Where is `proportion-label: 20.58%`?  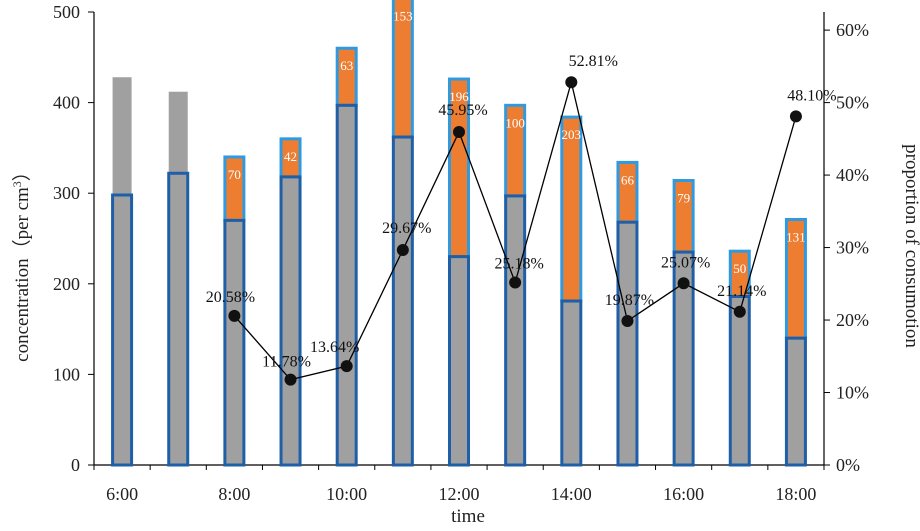 proportion-label: 20.58% is located at coordinates (230, 297).